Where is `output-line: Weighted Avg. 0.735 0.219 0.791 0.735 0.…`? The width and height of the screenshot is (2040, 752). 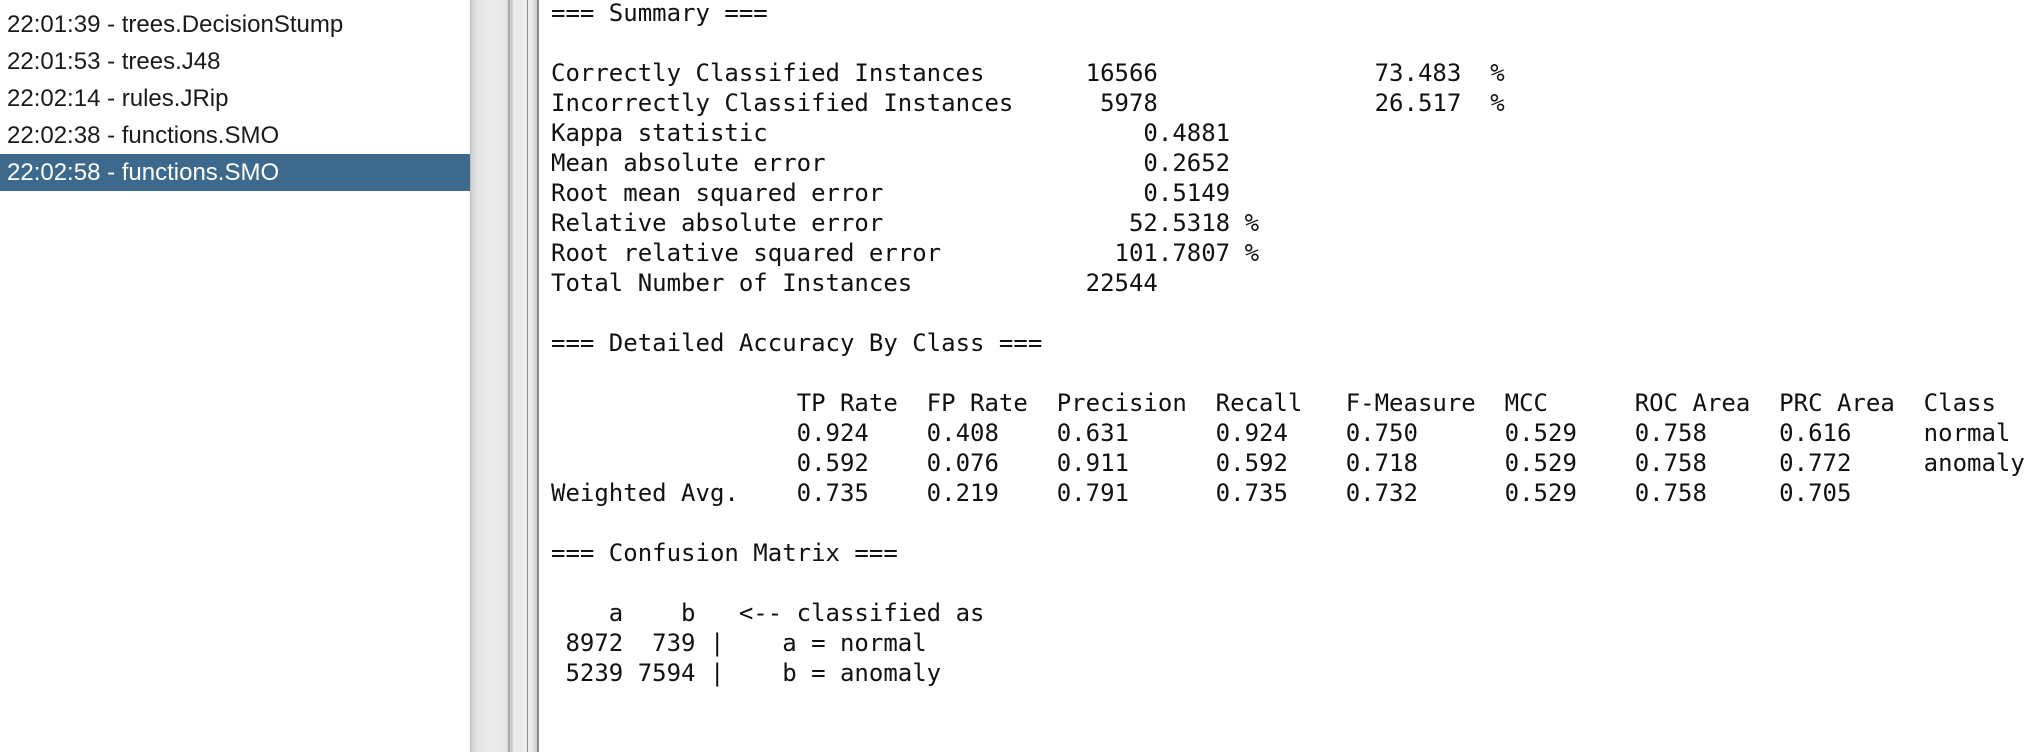 output-line: Weighted Avg. 0.735 0.219 0.791 0.735 0.… is located at coordinates (1237, 493).